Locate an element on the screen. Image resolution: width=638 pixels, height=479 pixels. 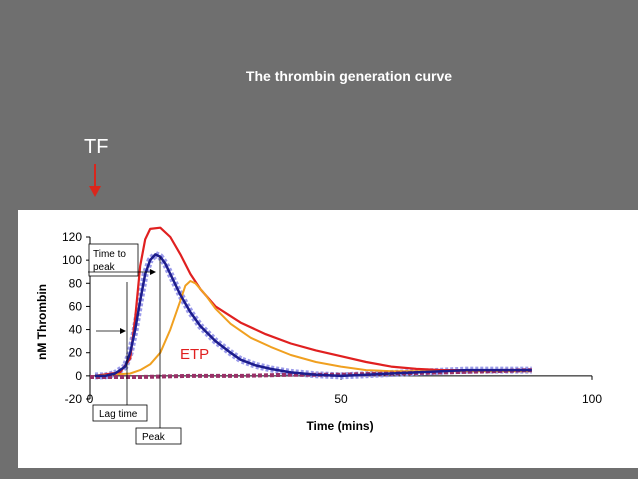
annotation-etp: ETP is located at coordinates (194, 354).